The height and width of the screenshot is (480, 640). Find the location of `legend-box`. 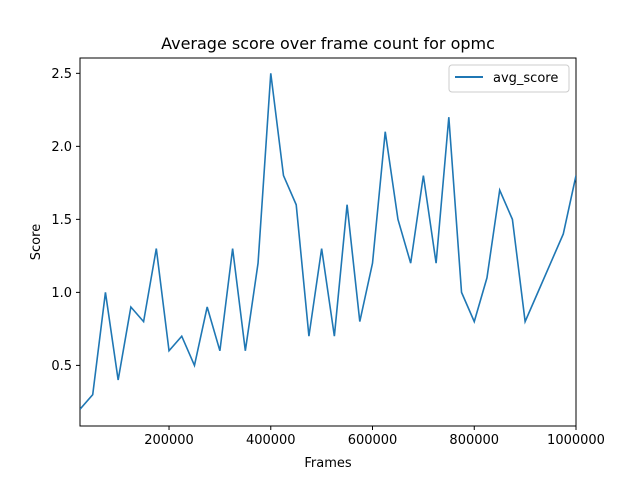

legend-box is located at coordinates (509, 78).